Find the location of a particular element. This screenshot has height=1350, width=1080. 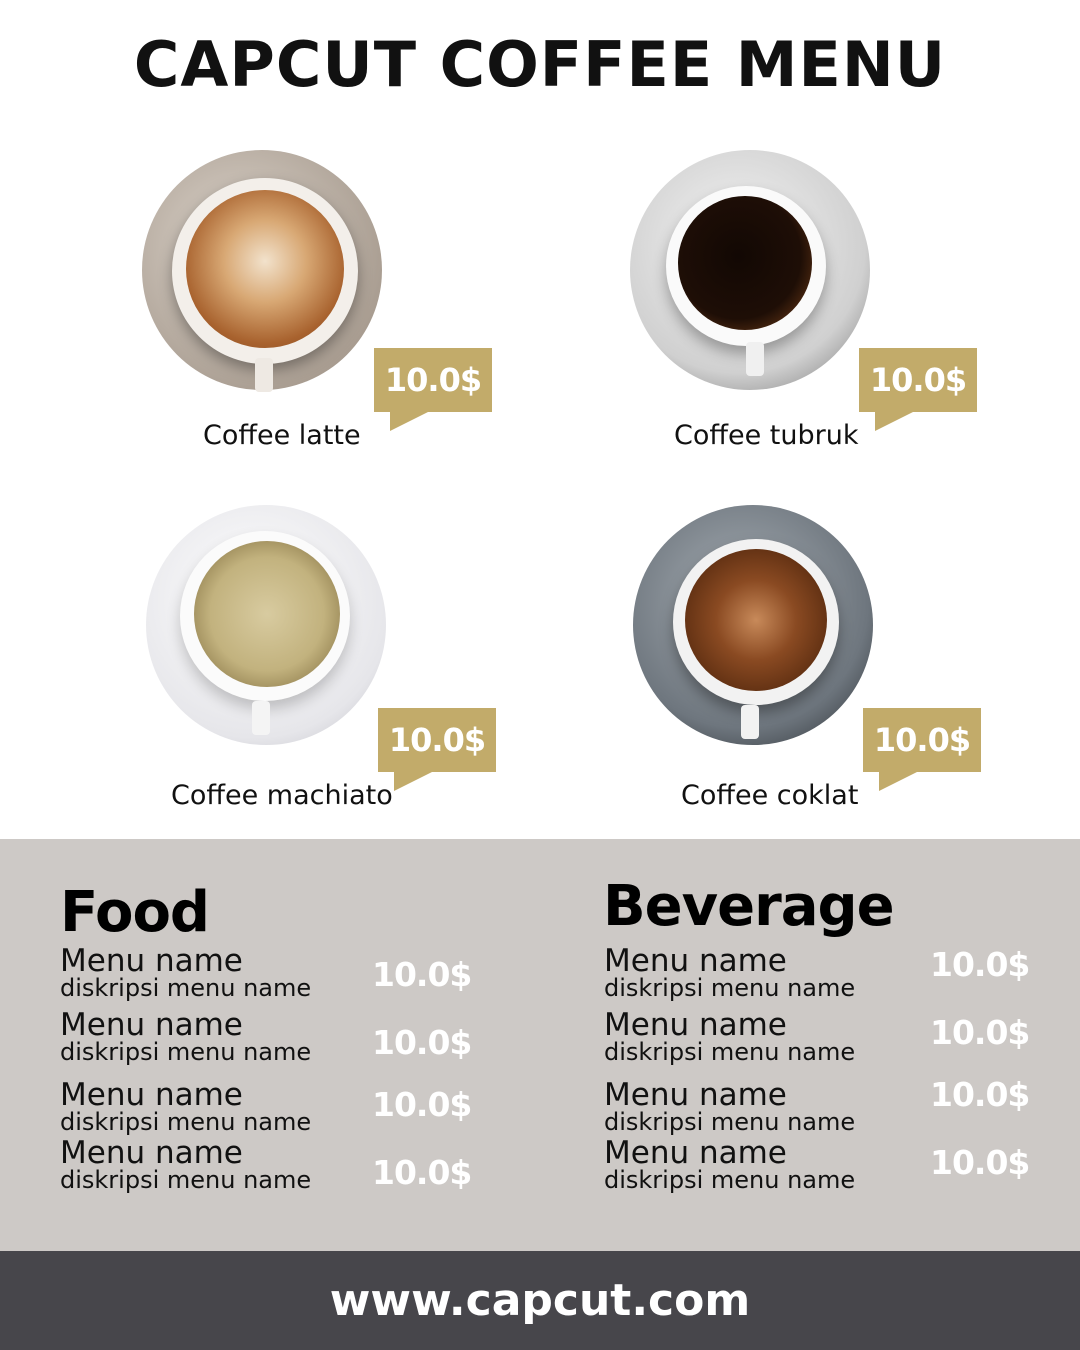

coffee-tubruk-image is located at coordinates (750, 270).